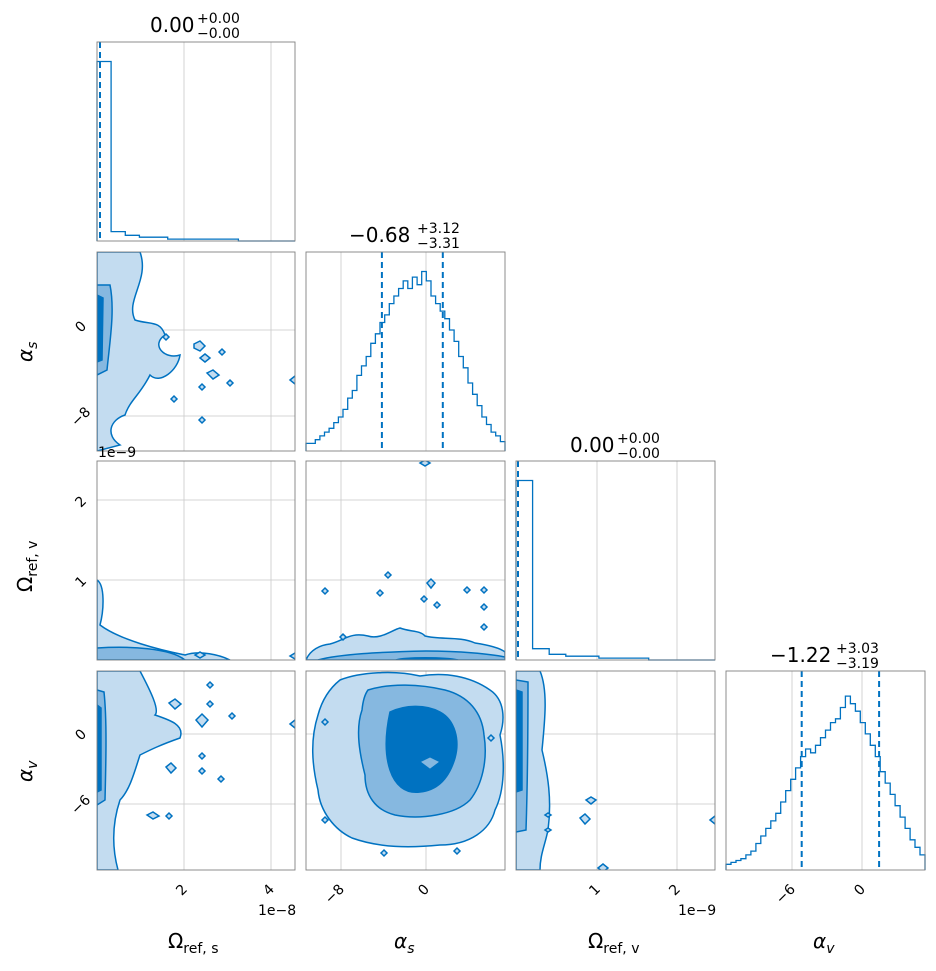  What do you see at coordinates (615, 770) in the screenshot?
I see `panel-2d-omega-v-alpha-v` at bounding box center [615, 770].